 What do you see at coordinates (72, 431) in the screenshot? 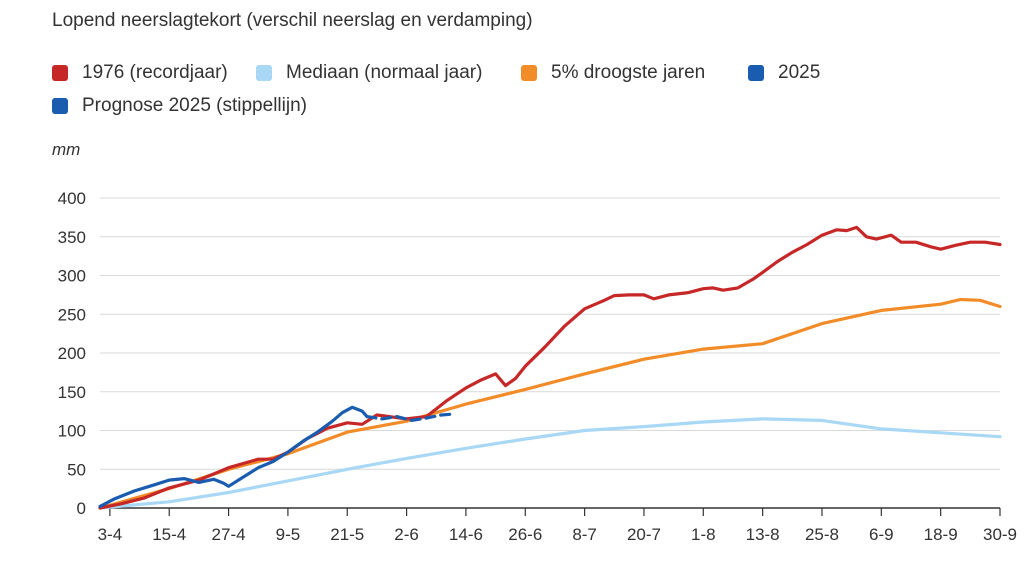
I see `y-tick-label: 100` at bounding box center [72, 431].